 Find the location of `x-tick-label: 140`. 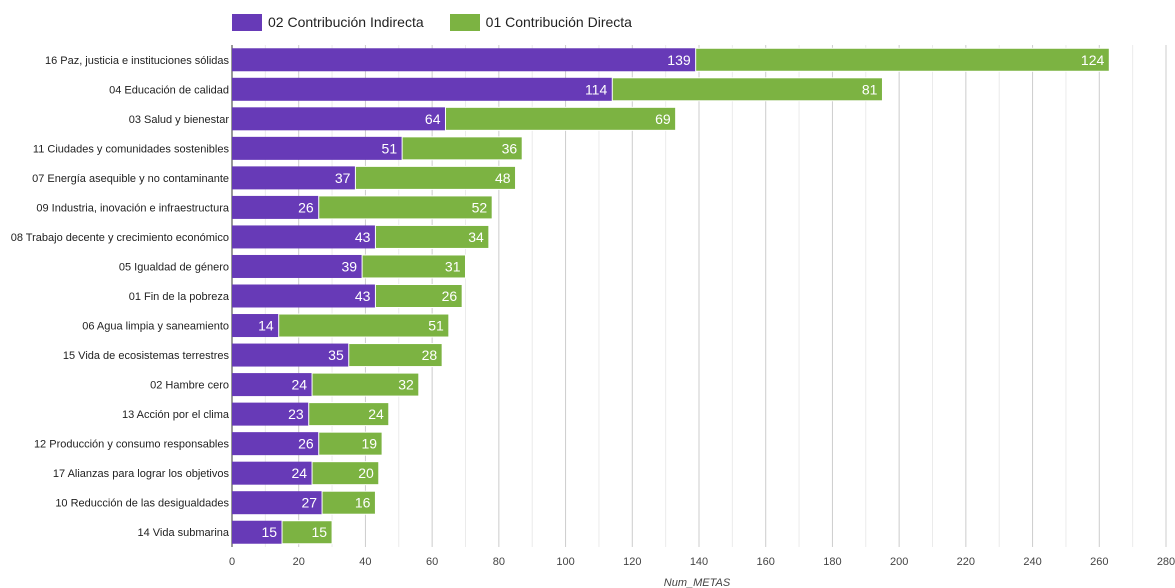

x-tick-label: 140 is located at coordinates (699, 562).